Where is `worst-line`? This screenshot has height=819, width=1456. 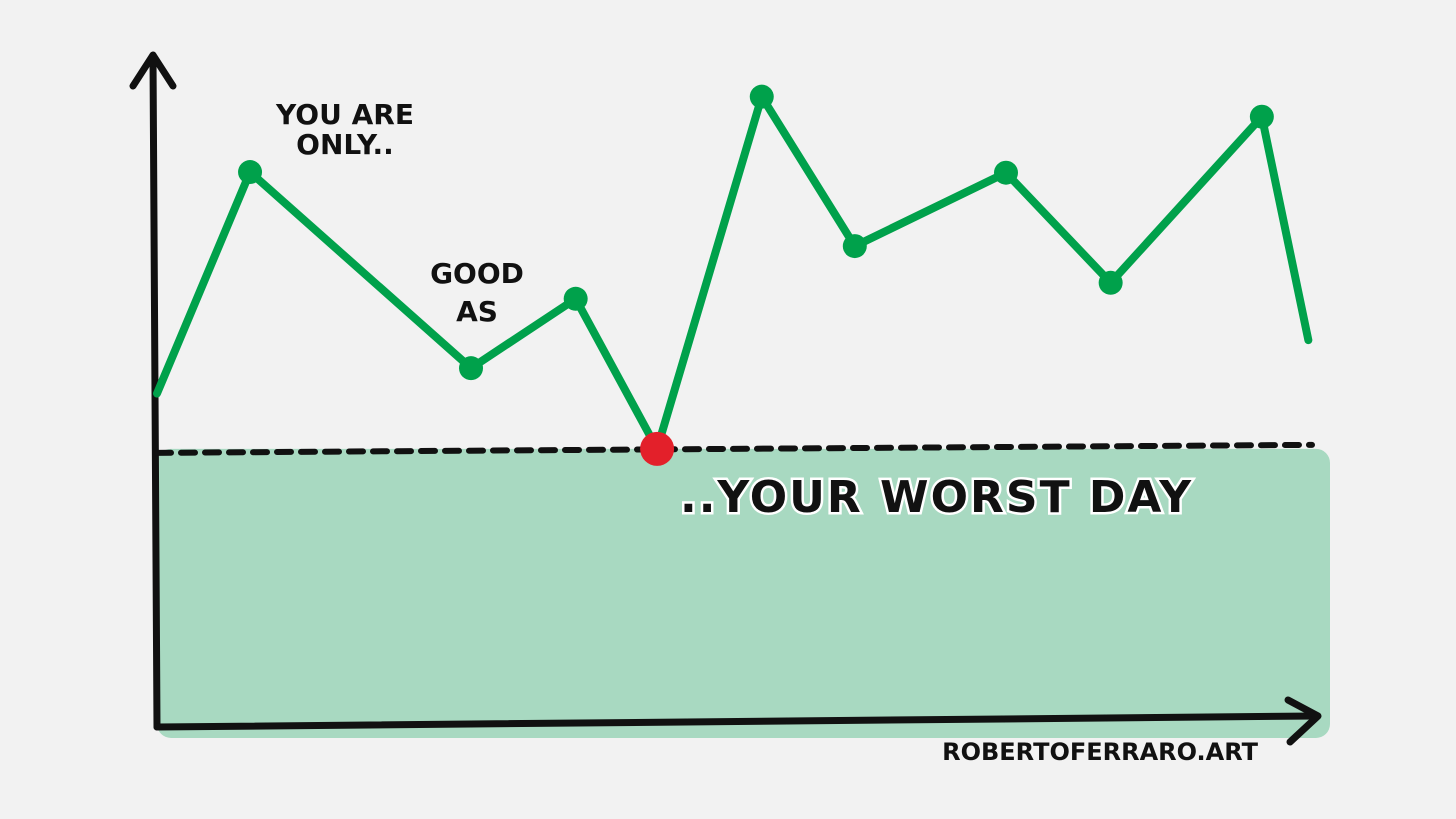
worst-line is located at coordinates (734, 448).